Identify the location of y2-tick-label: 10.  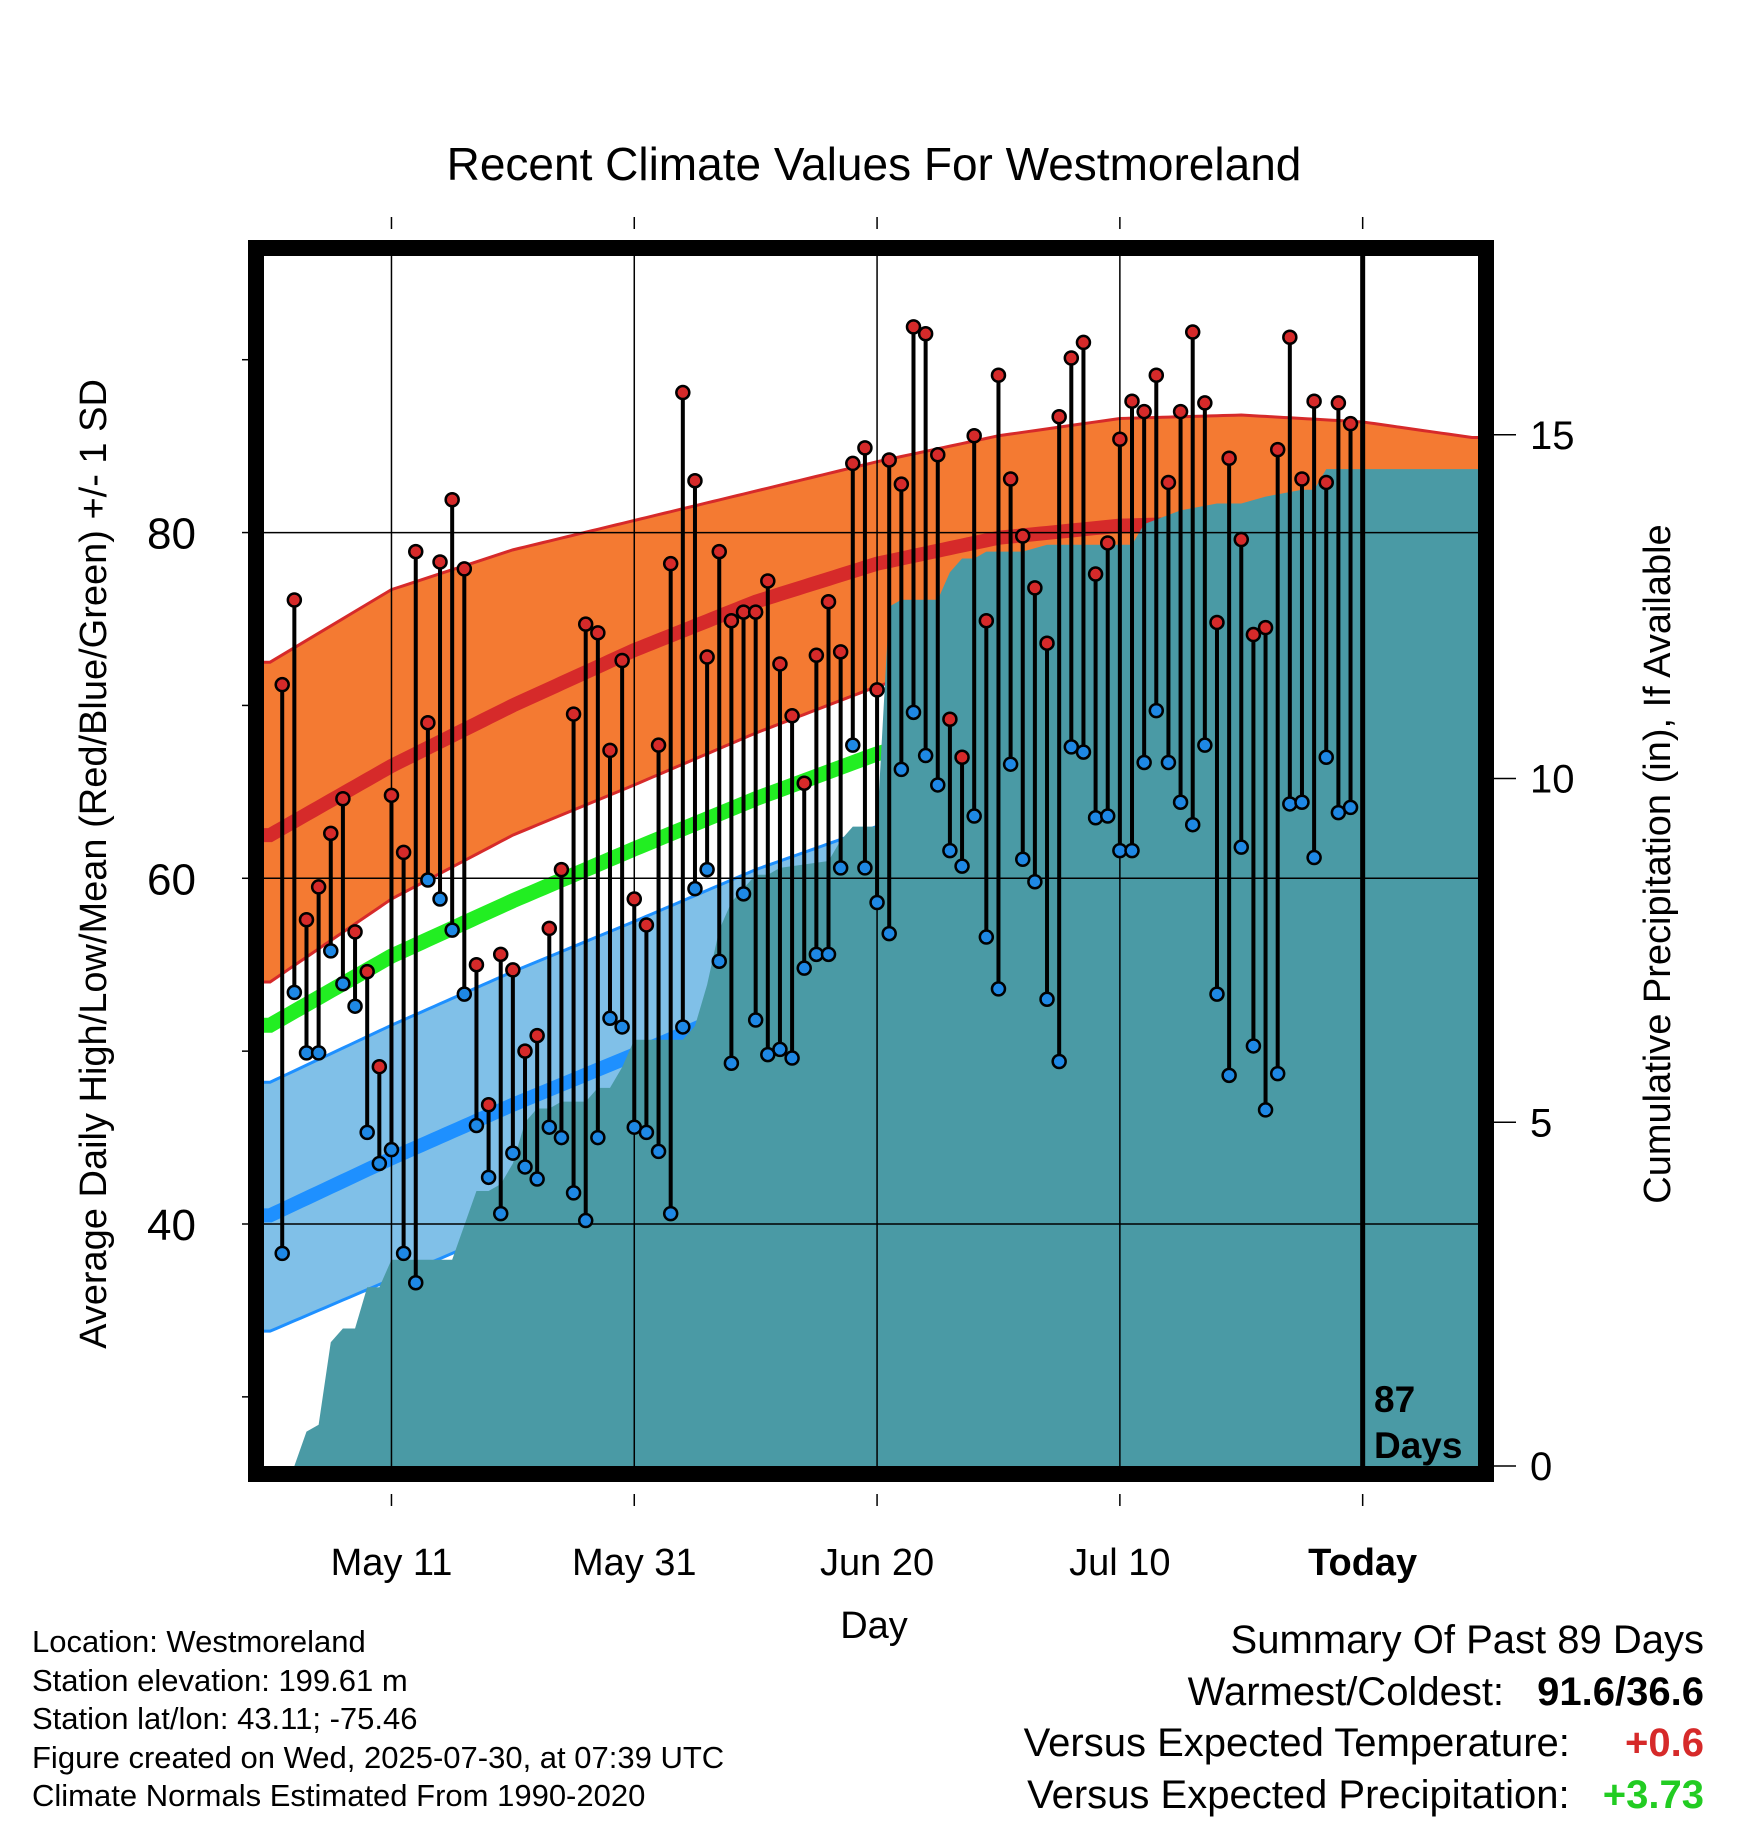
(1552, 780).